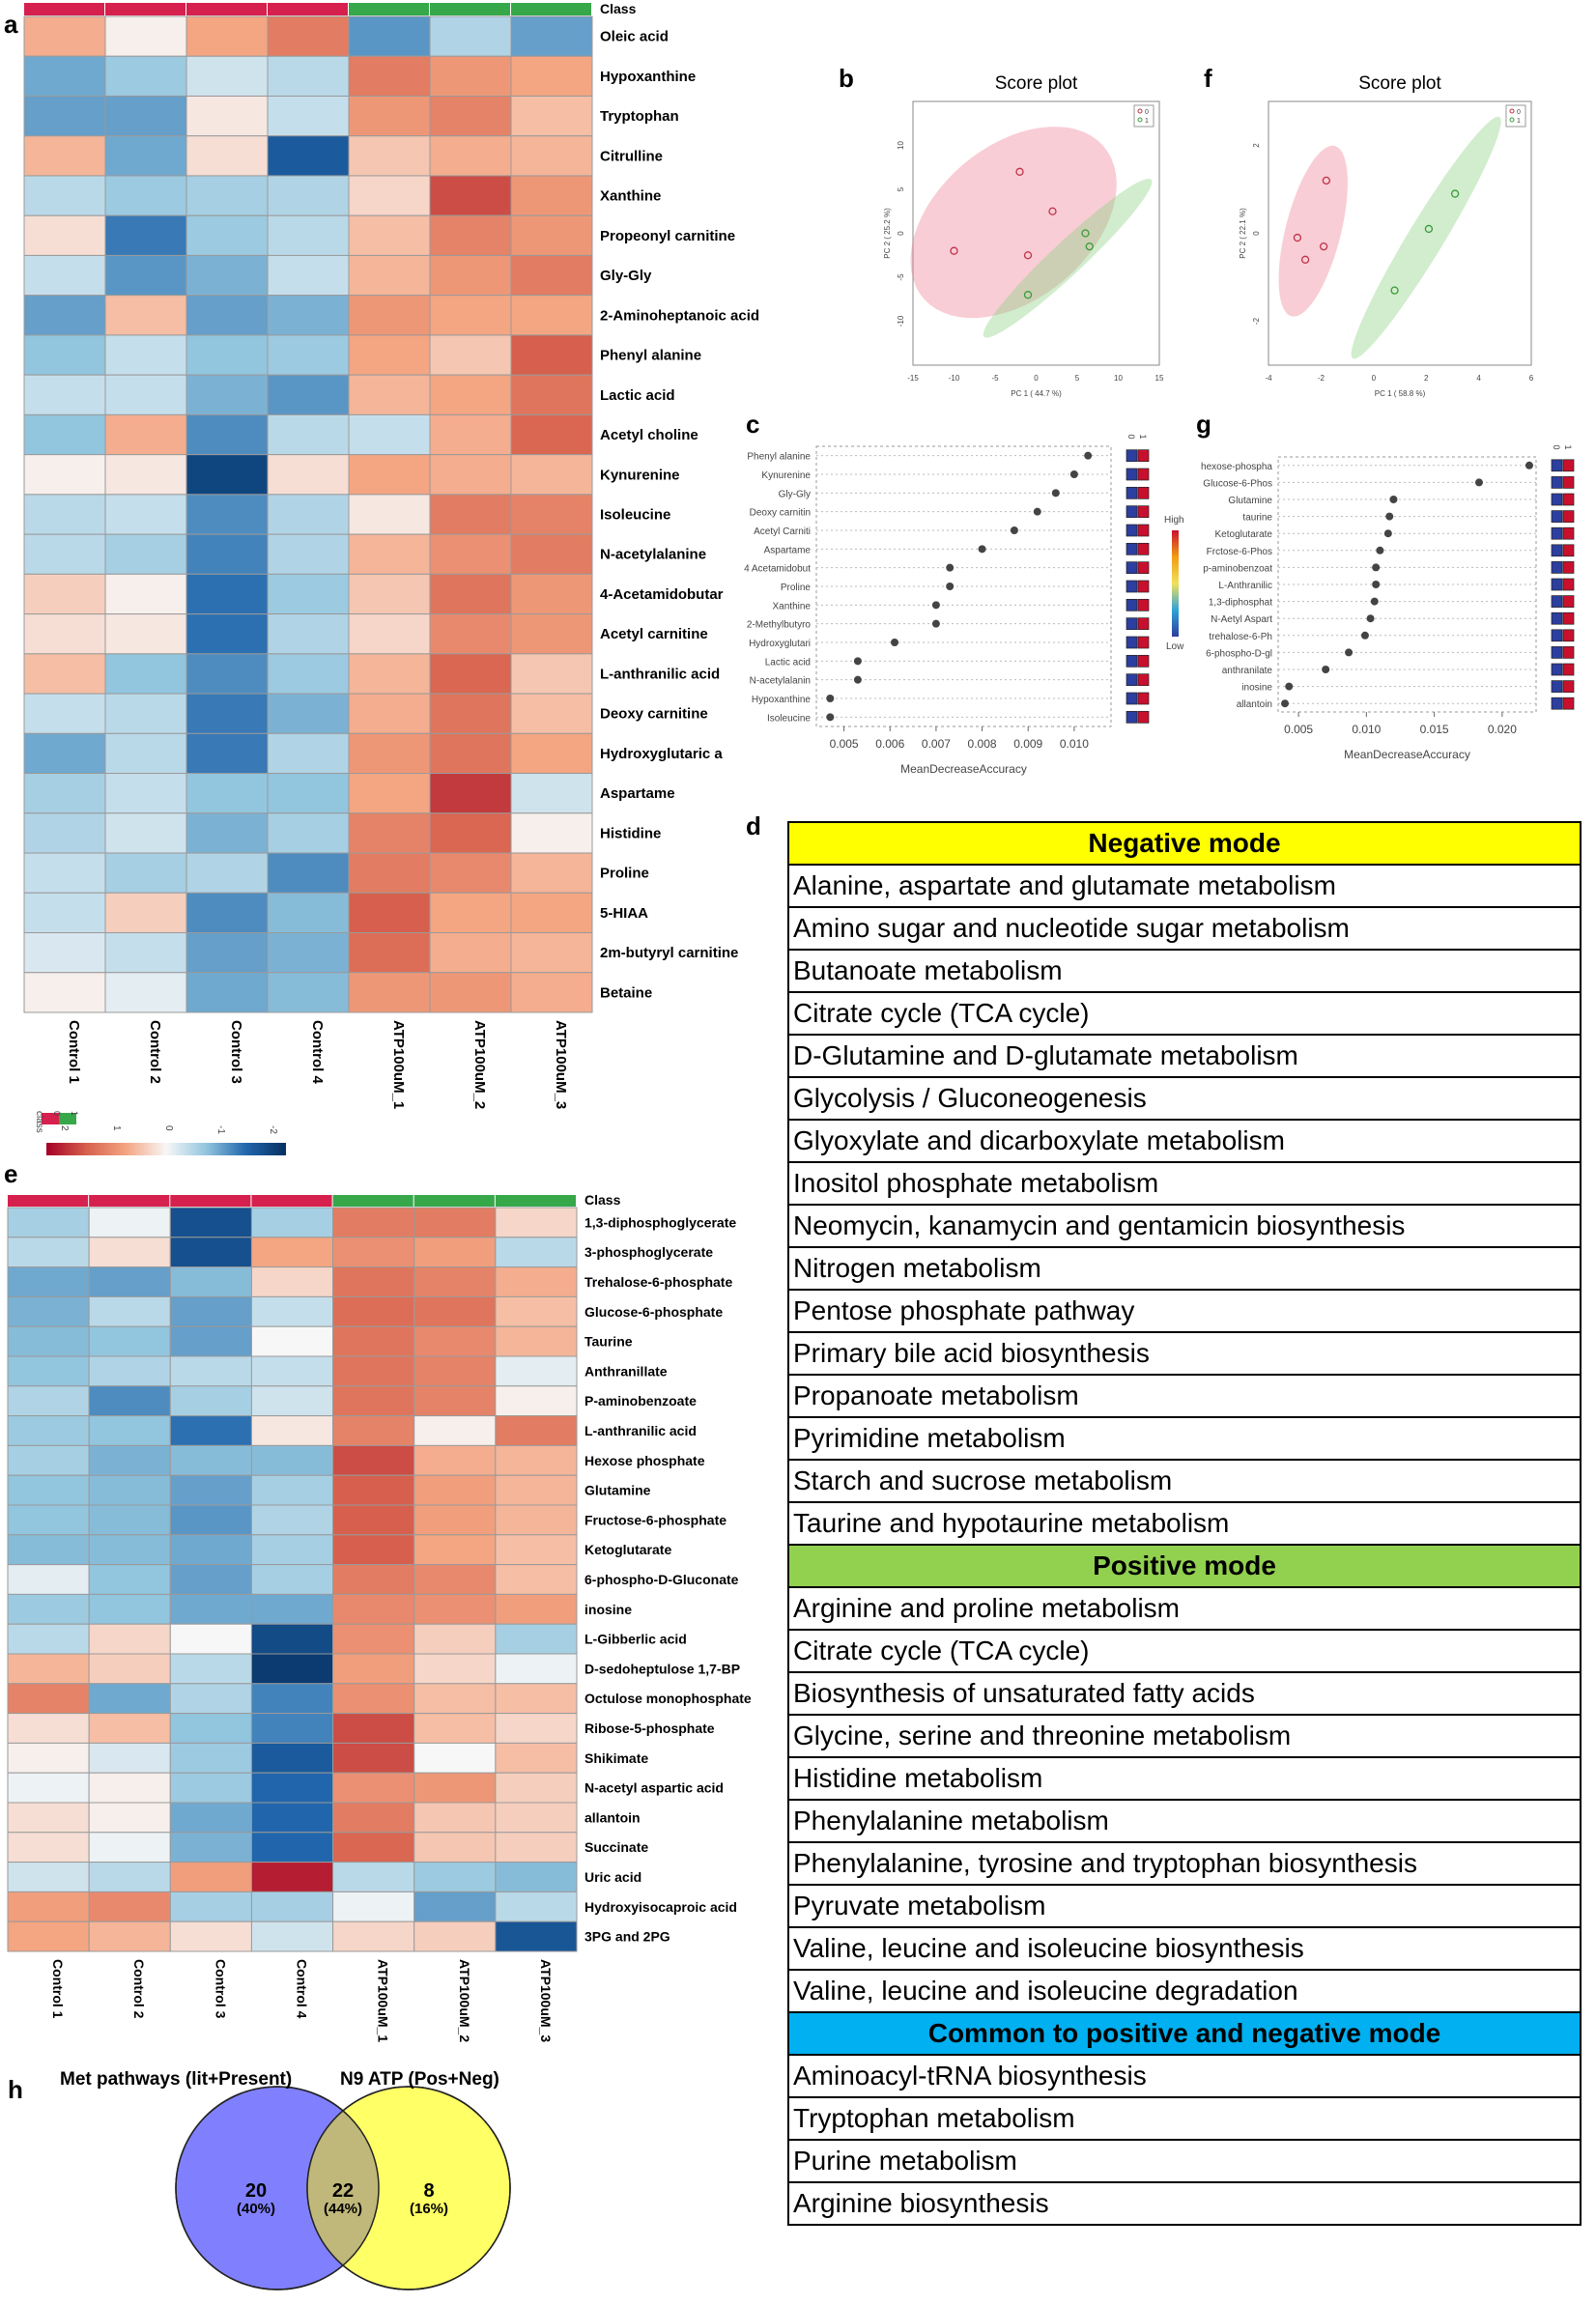 This screenshot has width=1596, height=2304. What do you see at coordinates (1184, 1269) in the screenshot?
I see `pathway-row: Nitrogen metabolism` at bounding box center [1184, 1269].